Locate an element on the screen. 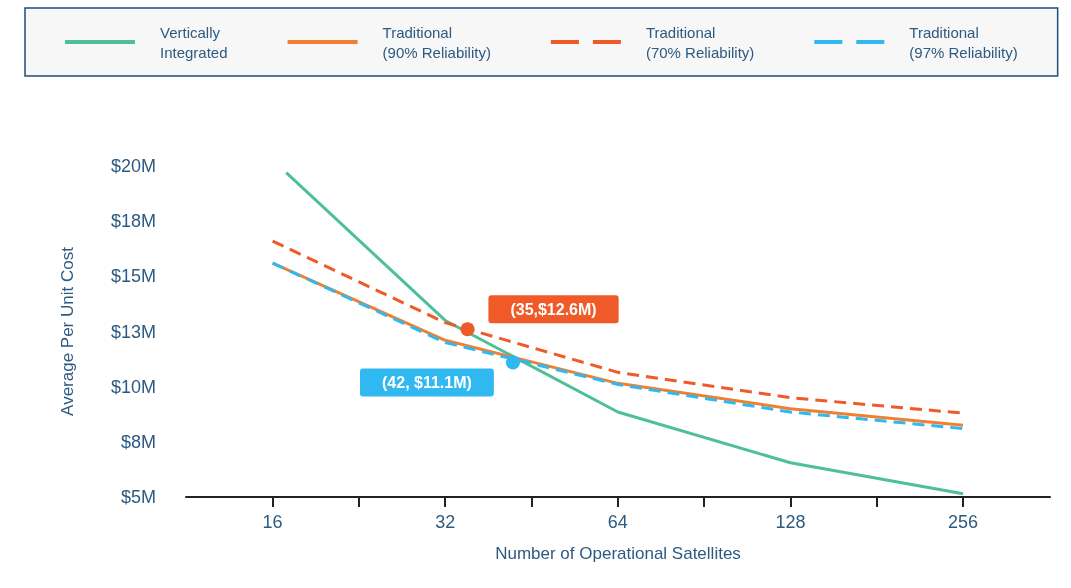  y-tick-label: $18M is located at coordinates (133, 221).